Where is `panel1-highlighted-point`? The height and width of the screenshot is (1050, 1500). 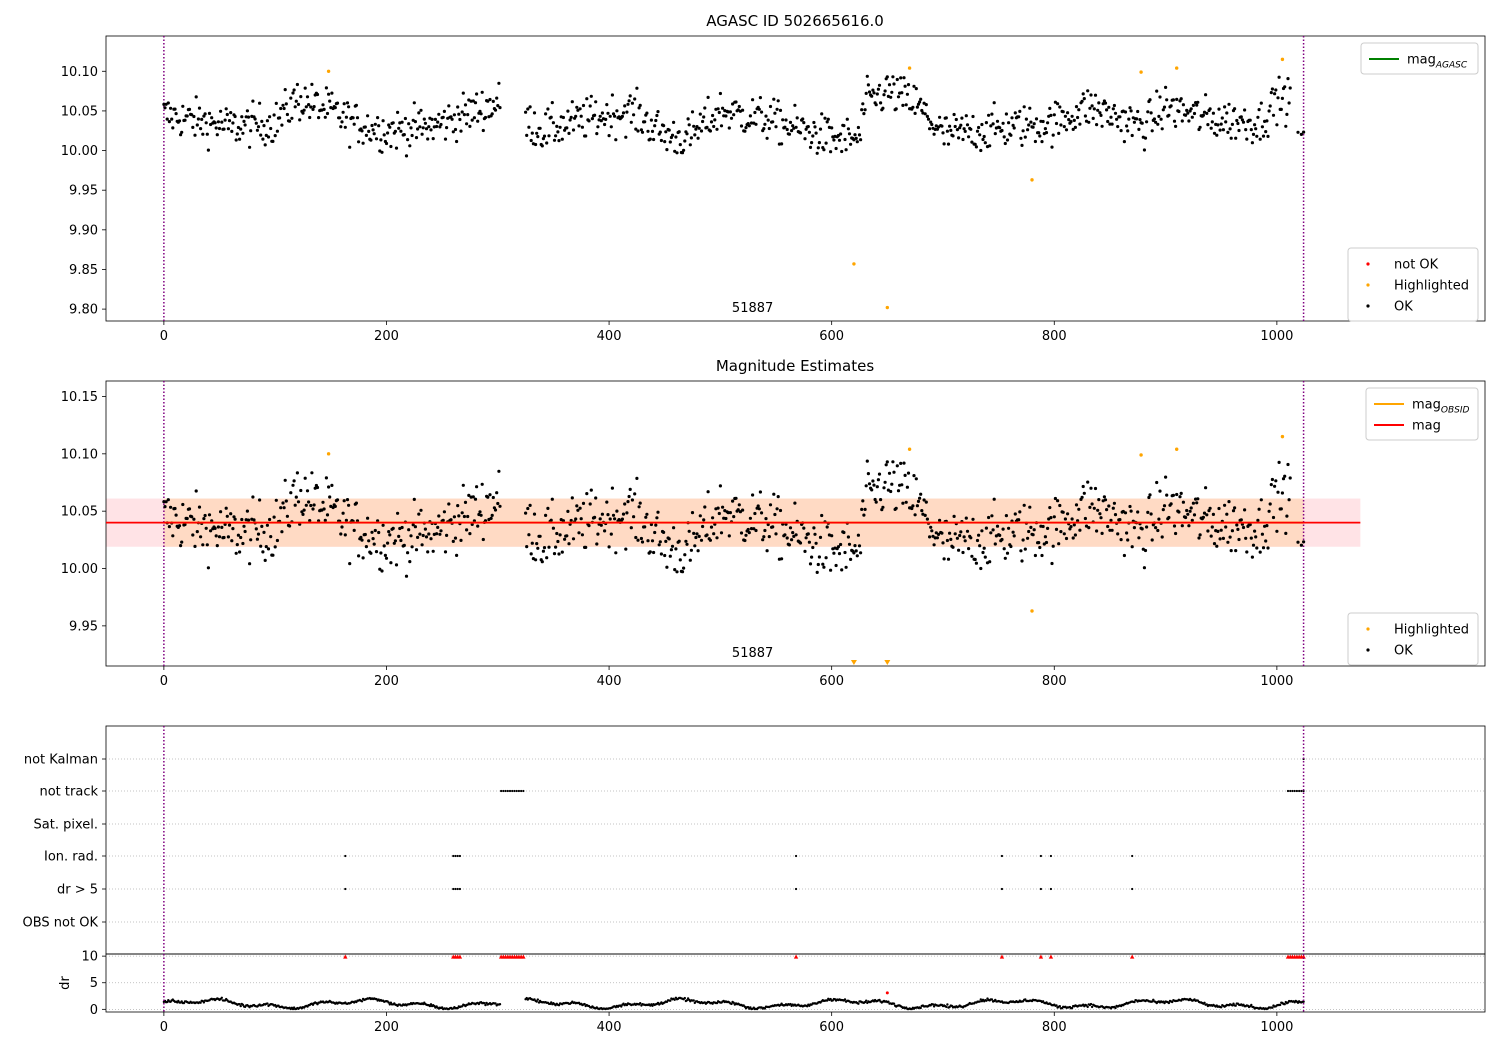 panel1-highlighted-point is located at coordinates (909, 68).